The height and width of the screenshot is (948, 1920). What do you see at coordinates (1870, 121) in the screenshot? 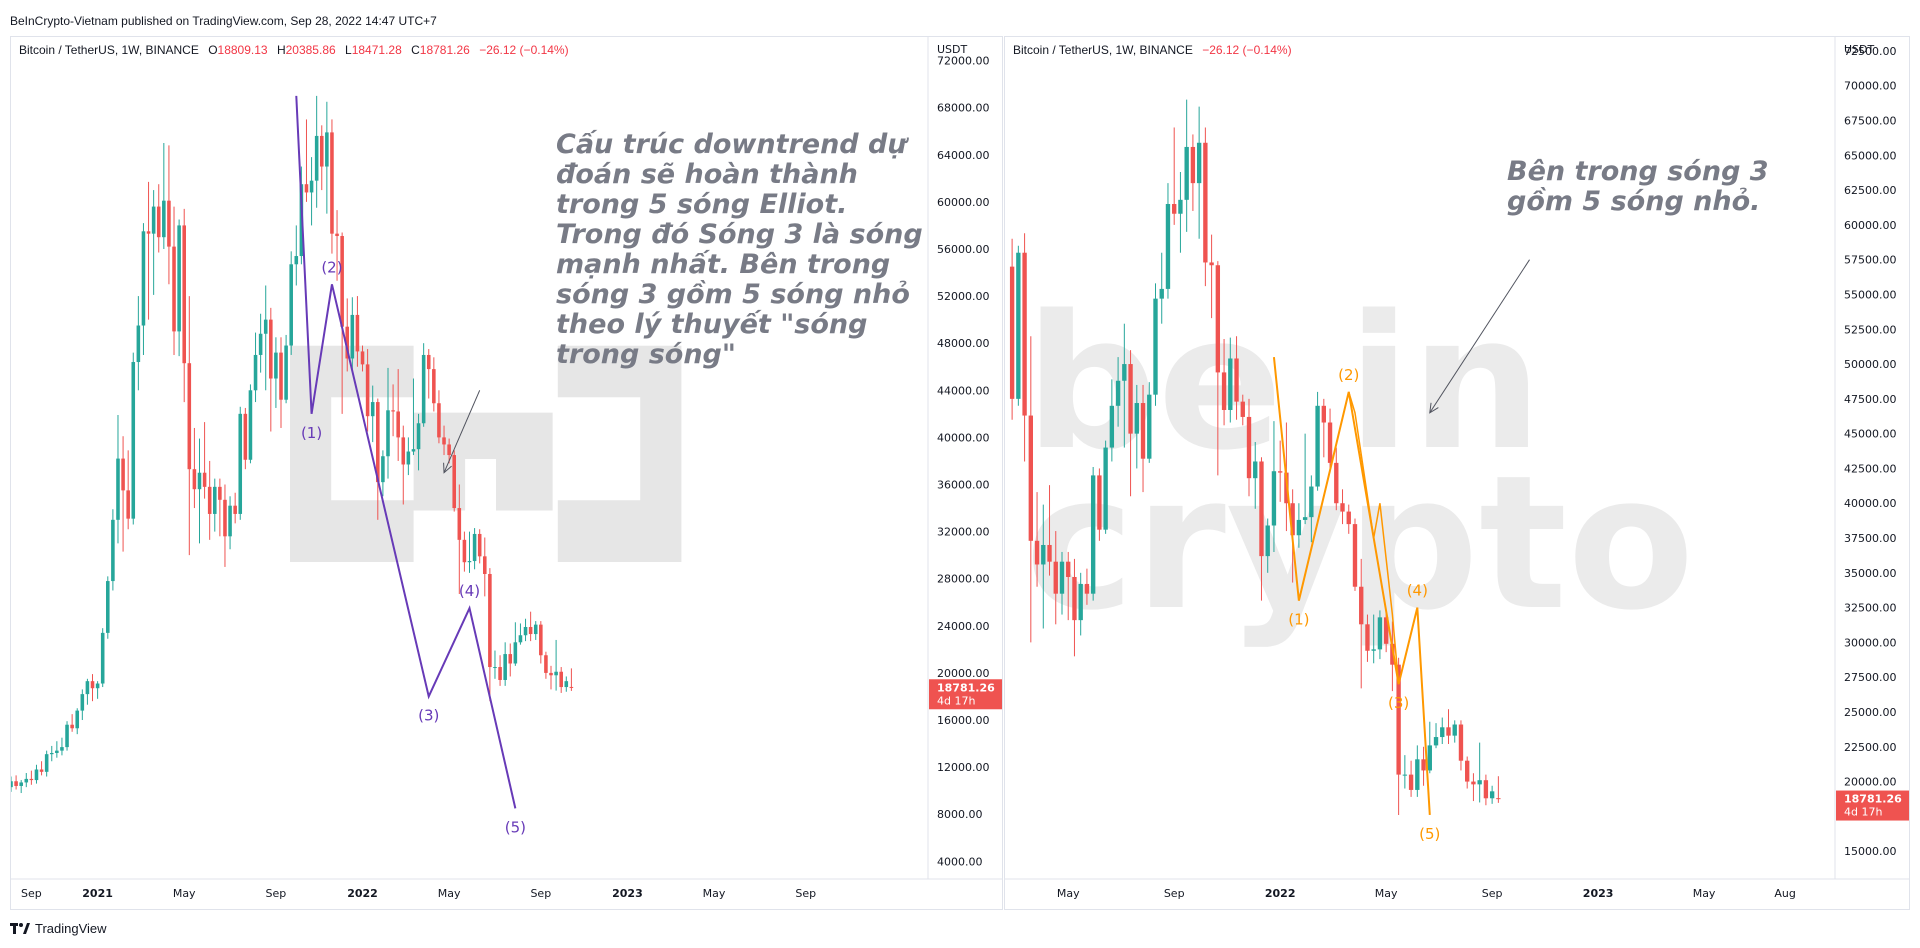
I see `y-tick-label: 67500.00` at bounding box center [1870, 121].